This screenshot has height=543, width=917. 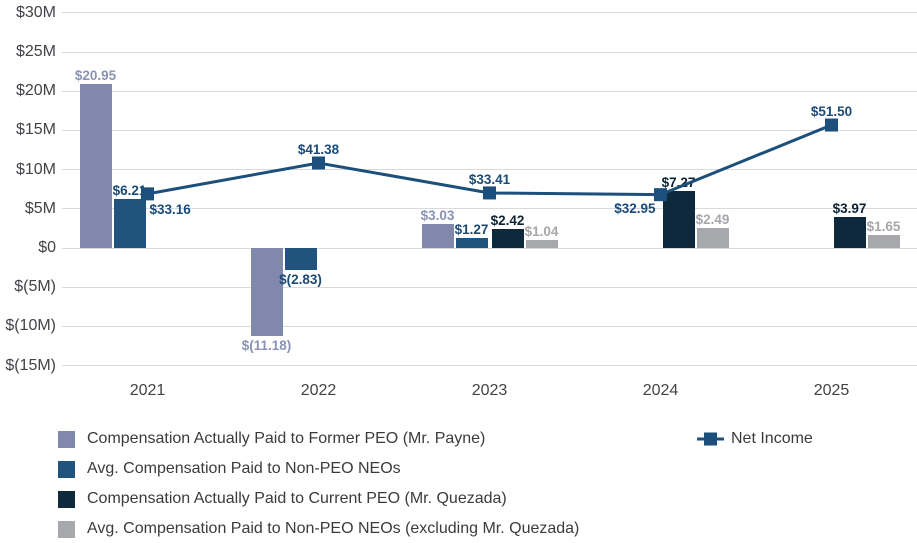 I want to click on y-axis-tick-label: $25M, so click(x=35, y=51).